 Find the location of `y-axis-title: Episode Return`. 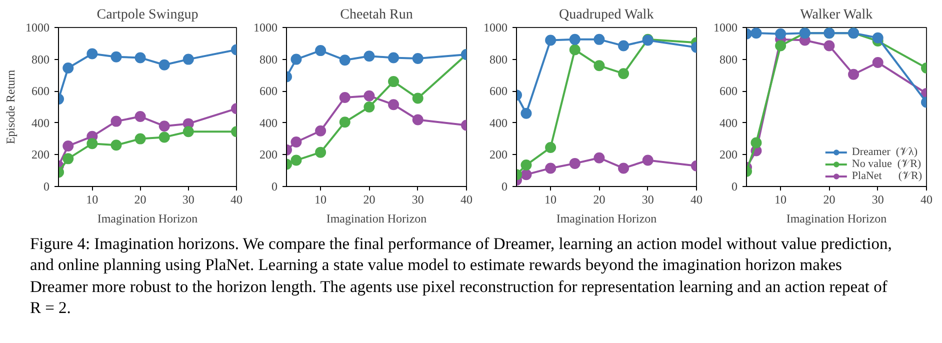

y-axis-title: Episode Return is located at coordinates (11, 107).